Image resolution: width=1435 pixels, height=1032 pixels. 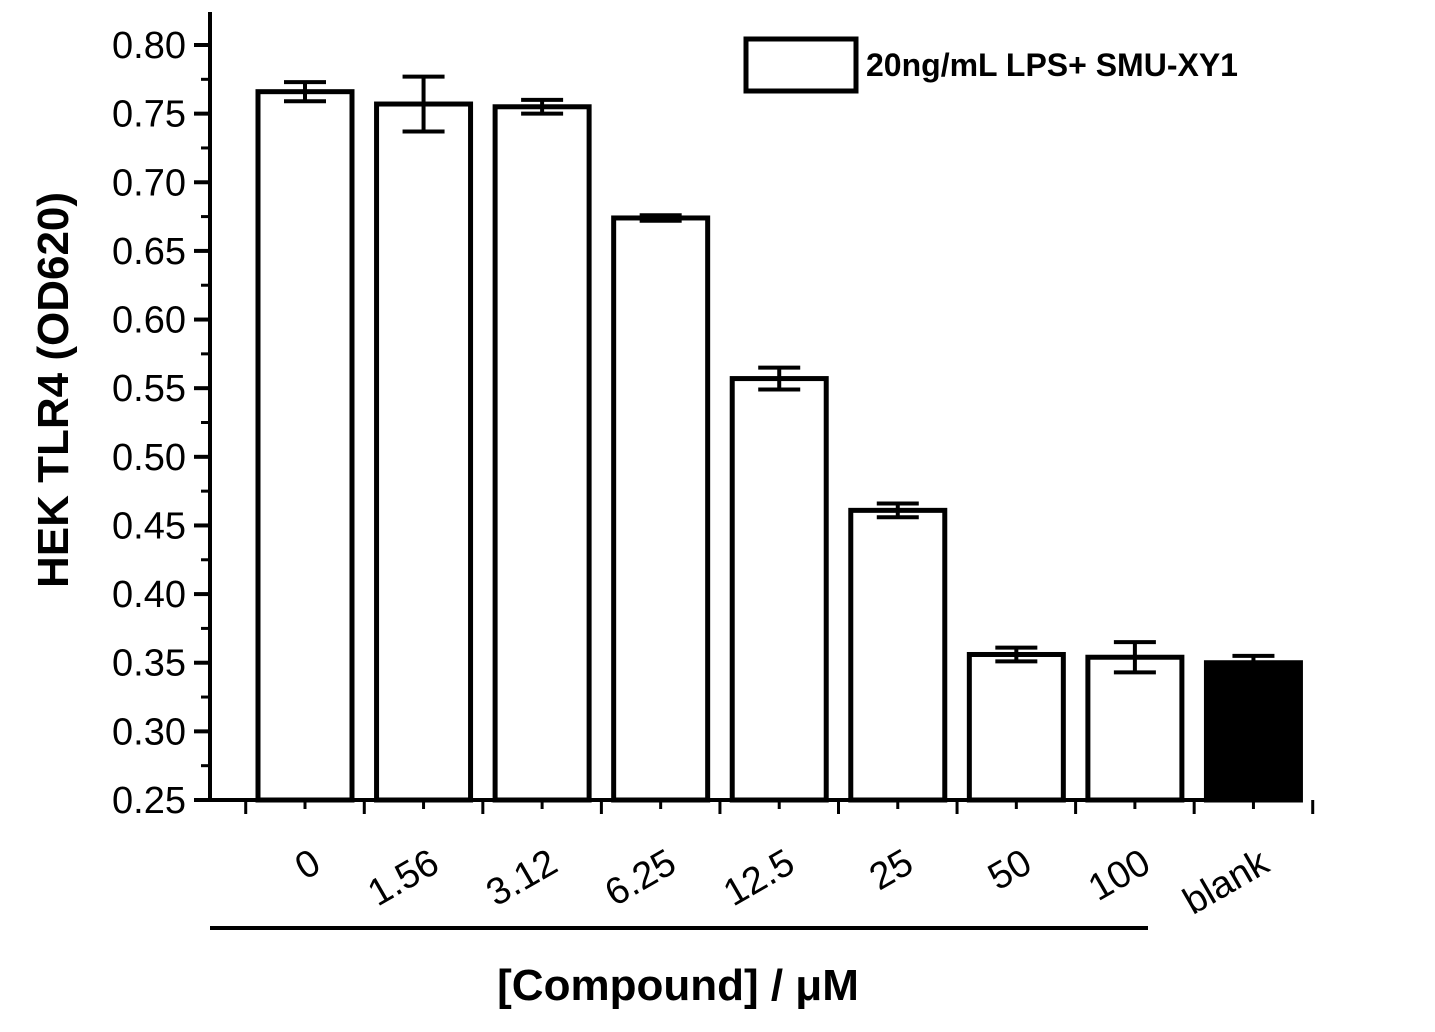 I want to click on x-axis-title: [Compound] / μM, so click(x=678, y=985).